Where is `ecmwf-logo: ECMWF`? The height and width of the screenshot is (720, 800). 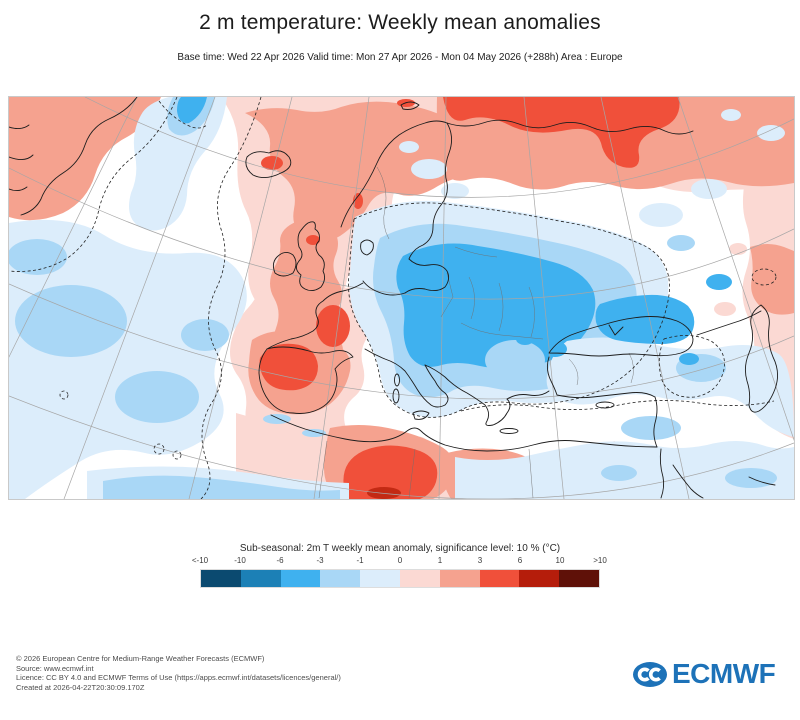
ecmwf-logo: ECMWF is located at coordinates (704, 674).